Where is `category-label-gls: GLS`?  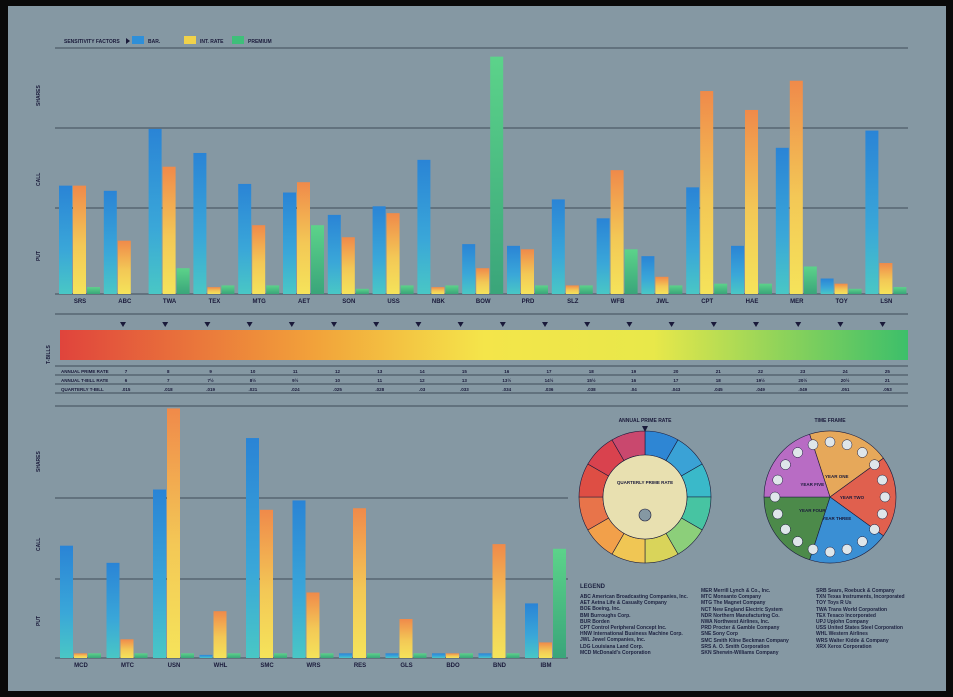 category-label-gls: GLS is located at coordinates (406, 666).